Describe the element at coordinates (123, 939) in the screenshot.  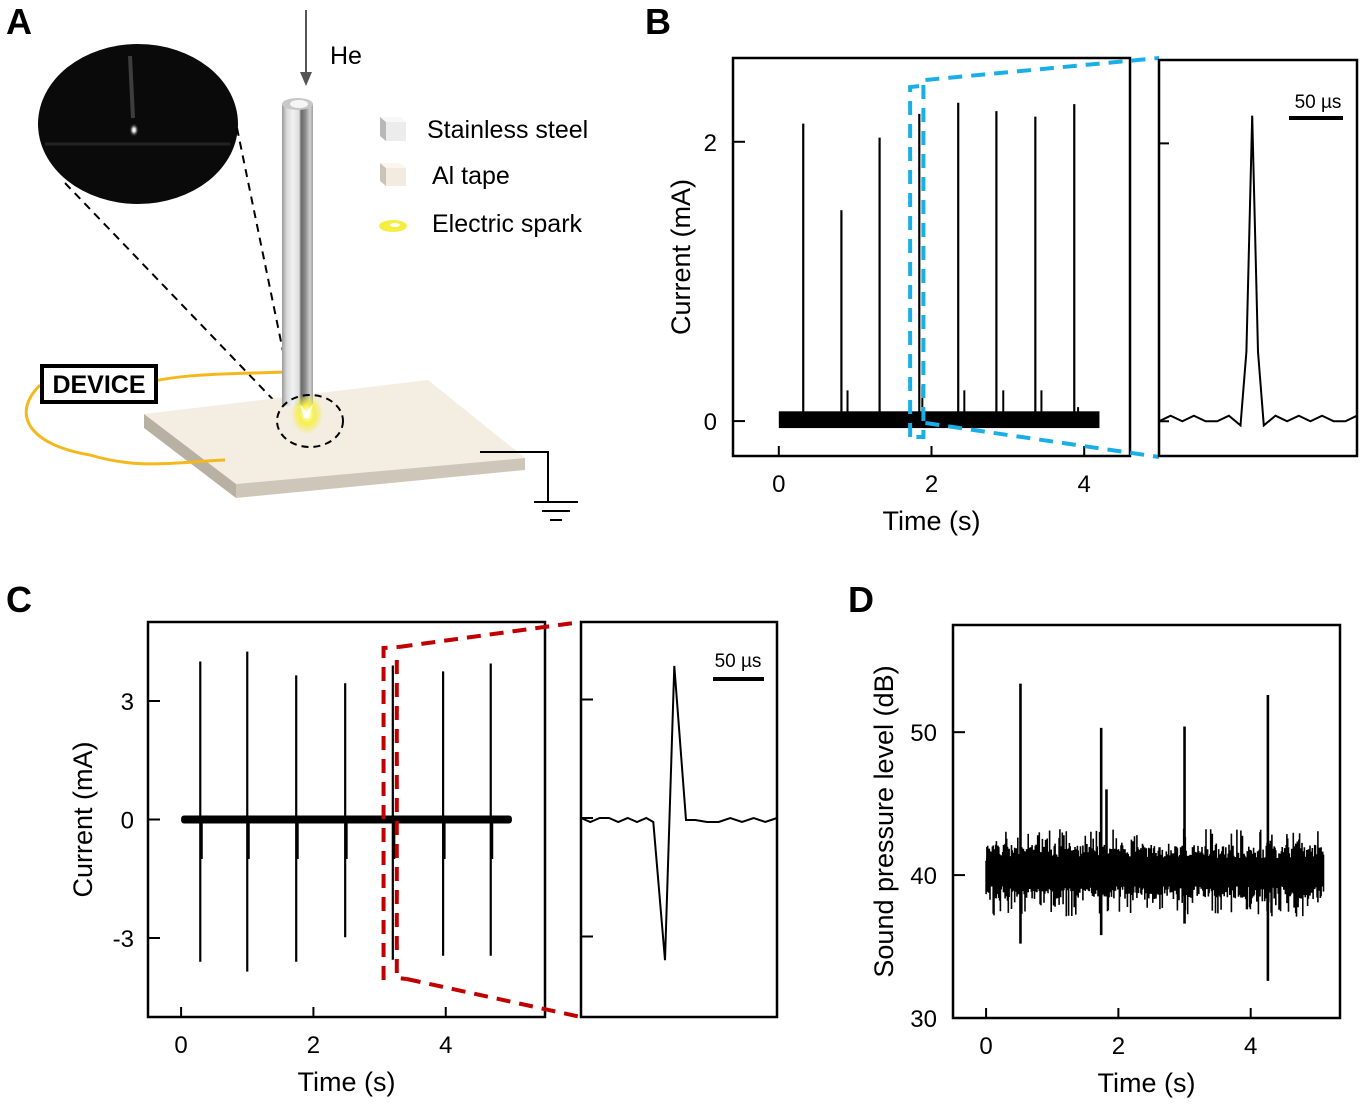
I see `y-tick-label: -3` at that location.